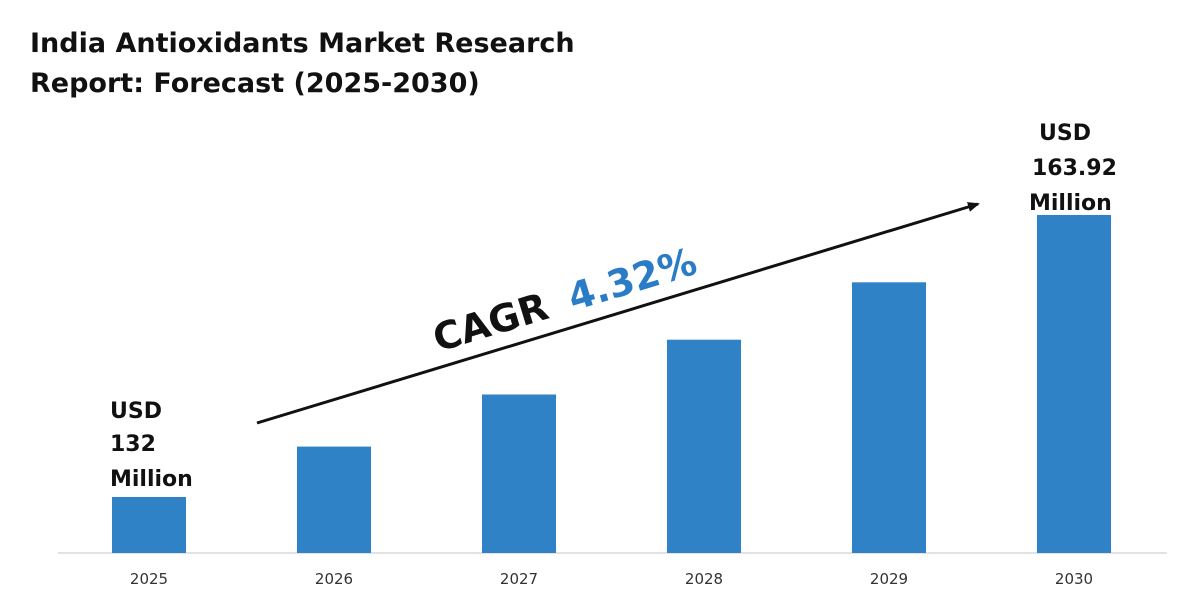 The image size is (1200, 600). I want to click on bar-2028, so click(704, 446).